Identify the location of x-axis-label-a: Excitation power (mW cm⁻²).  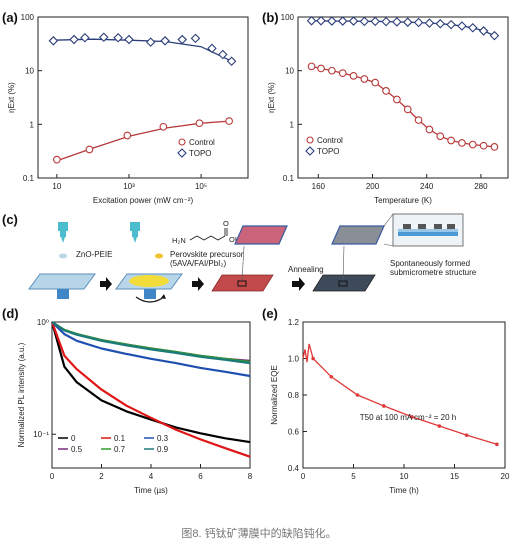
(143, 200).